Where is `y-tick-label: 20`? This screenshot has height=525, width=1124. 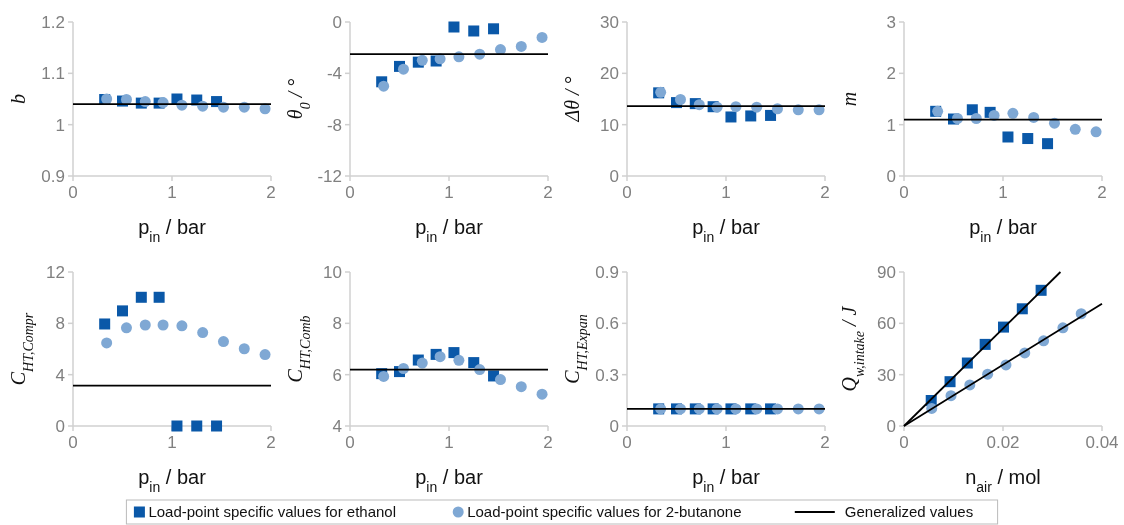 y-tick-label: 20 is located at coordinates (609, 74).